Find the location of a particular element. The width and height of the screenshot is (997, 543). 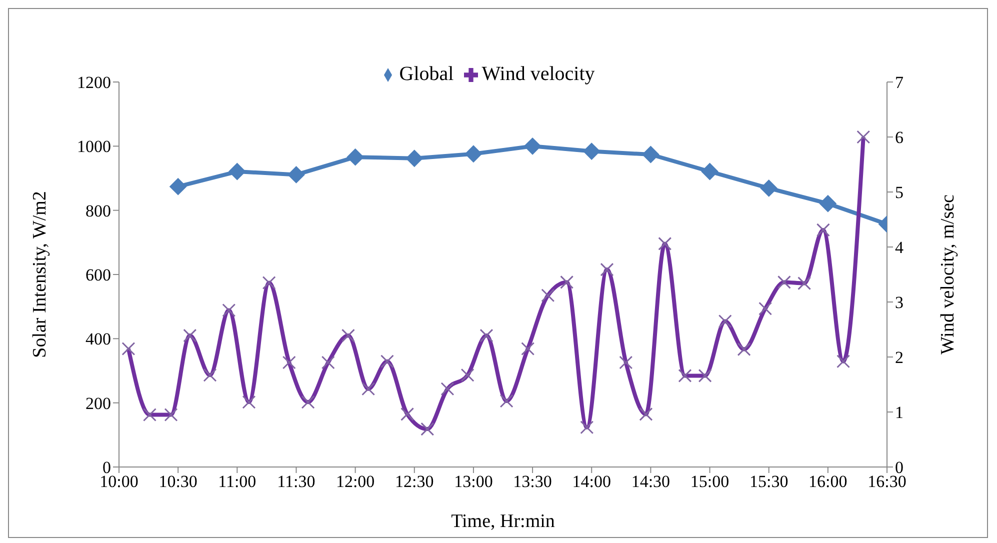

x-tick-label: 10:30 is located at coordinates (178, 482).